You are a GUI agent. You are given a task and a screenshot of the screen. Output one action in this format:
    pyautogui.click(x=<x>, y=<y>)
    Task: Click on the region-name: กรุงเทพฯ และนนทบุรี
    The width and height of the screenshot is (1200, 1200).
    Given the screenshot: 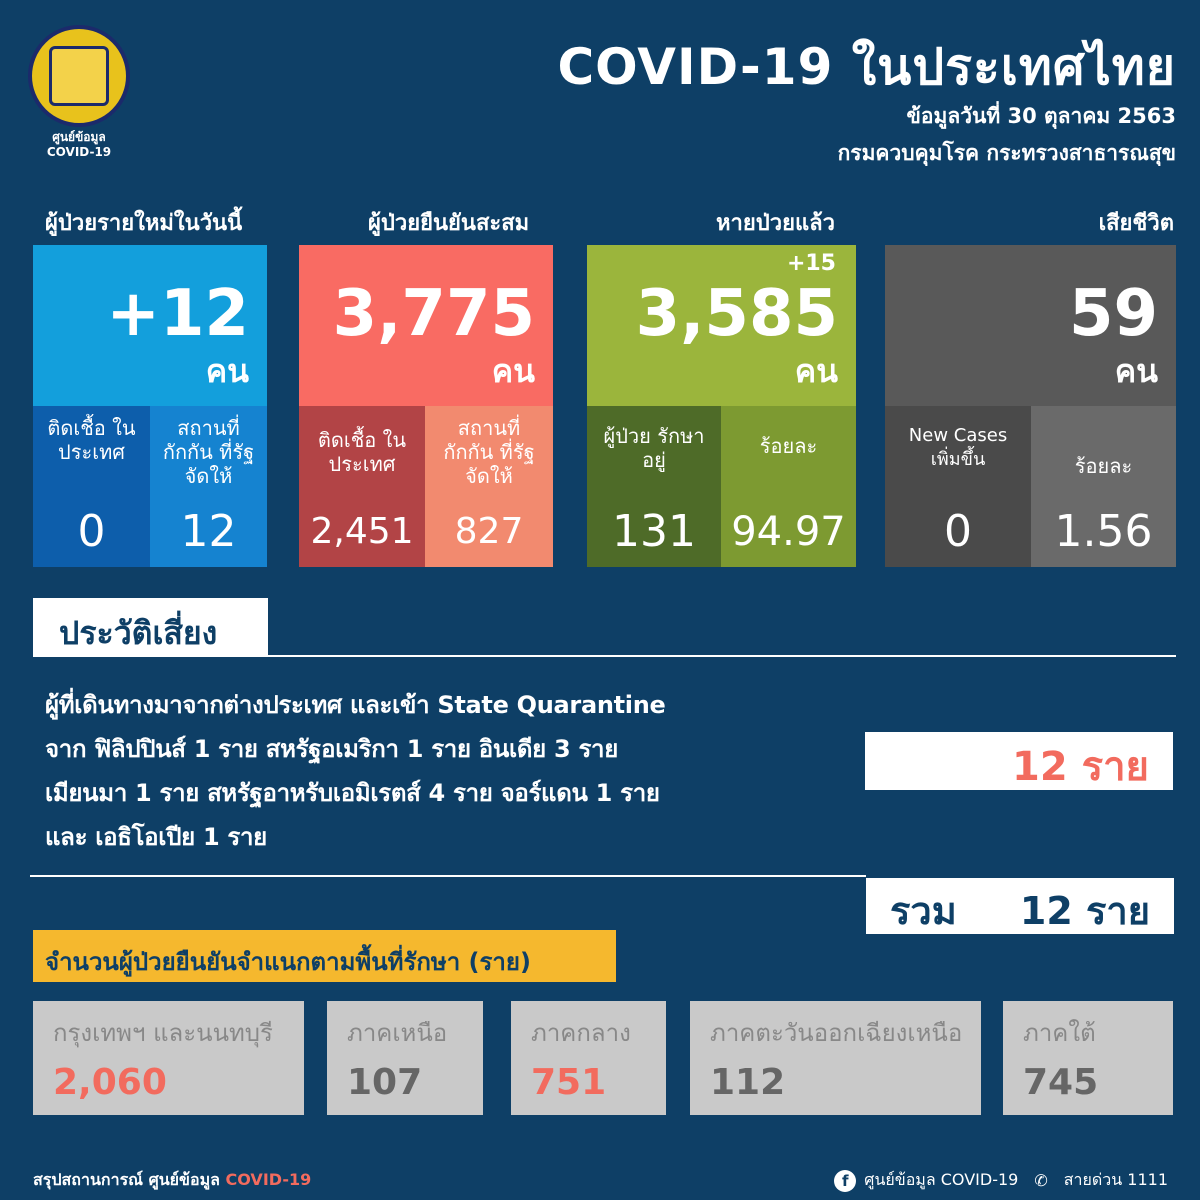 What is the action you would take?
    pyautogui.click(x=163, y=1033)
    